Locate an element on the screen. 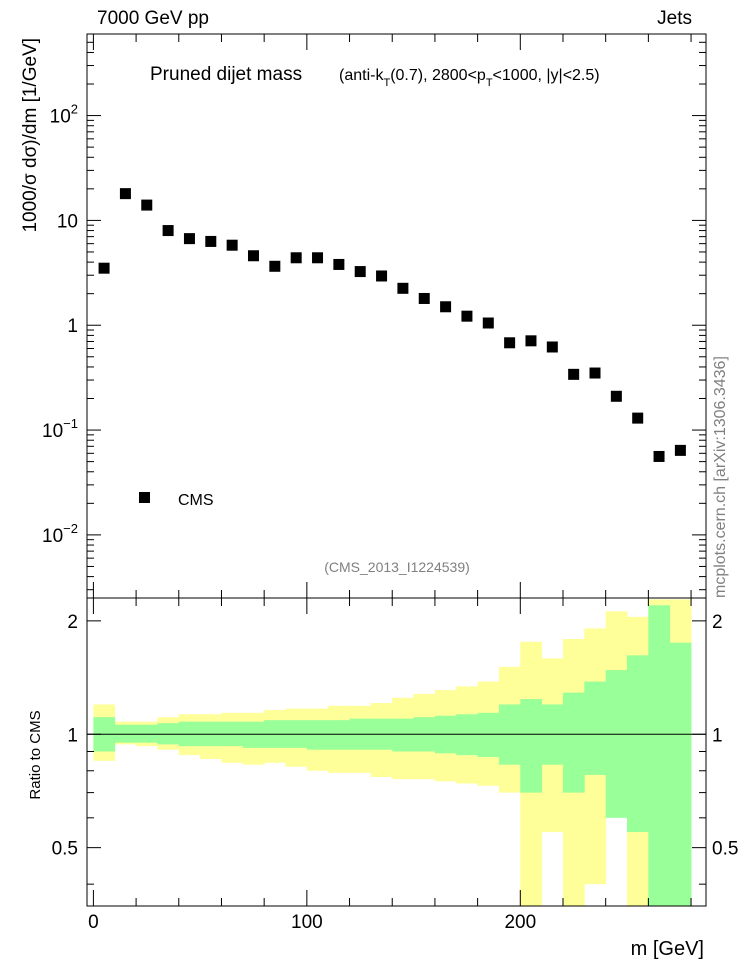  ratio-y-axis-label: Ratio to CMS is located at coordinates (35, 754).